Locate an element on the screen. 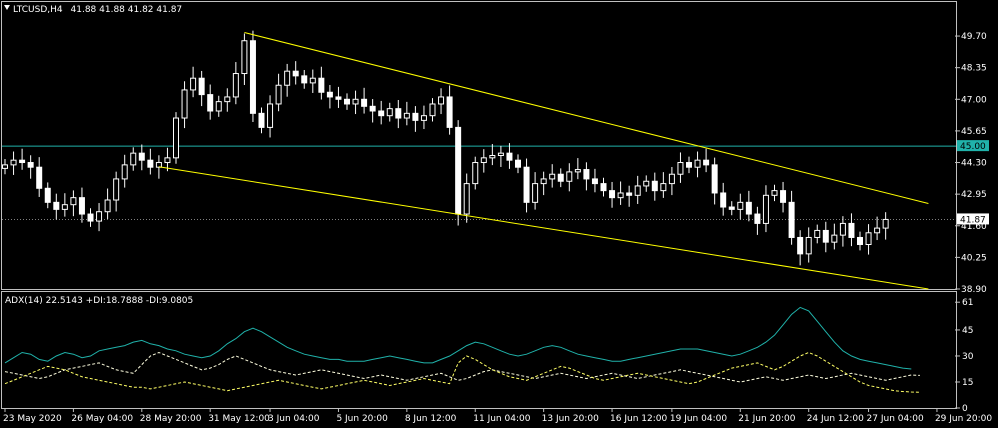  adx-tick-label: 15 is located at coordinates (967, 383).